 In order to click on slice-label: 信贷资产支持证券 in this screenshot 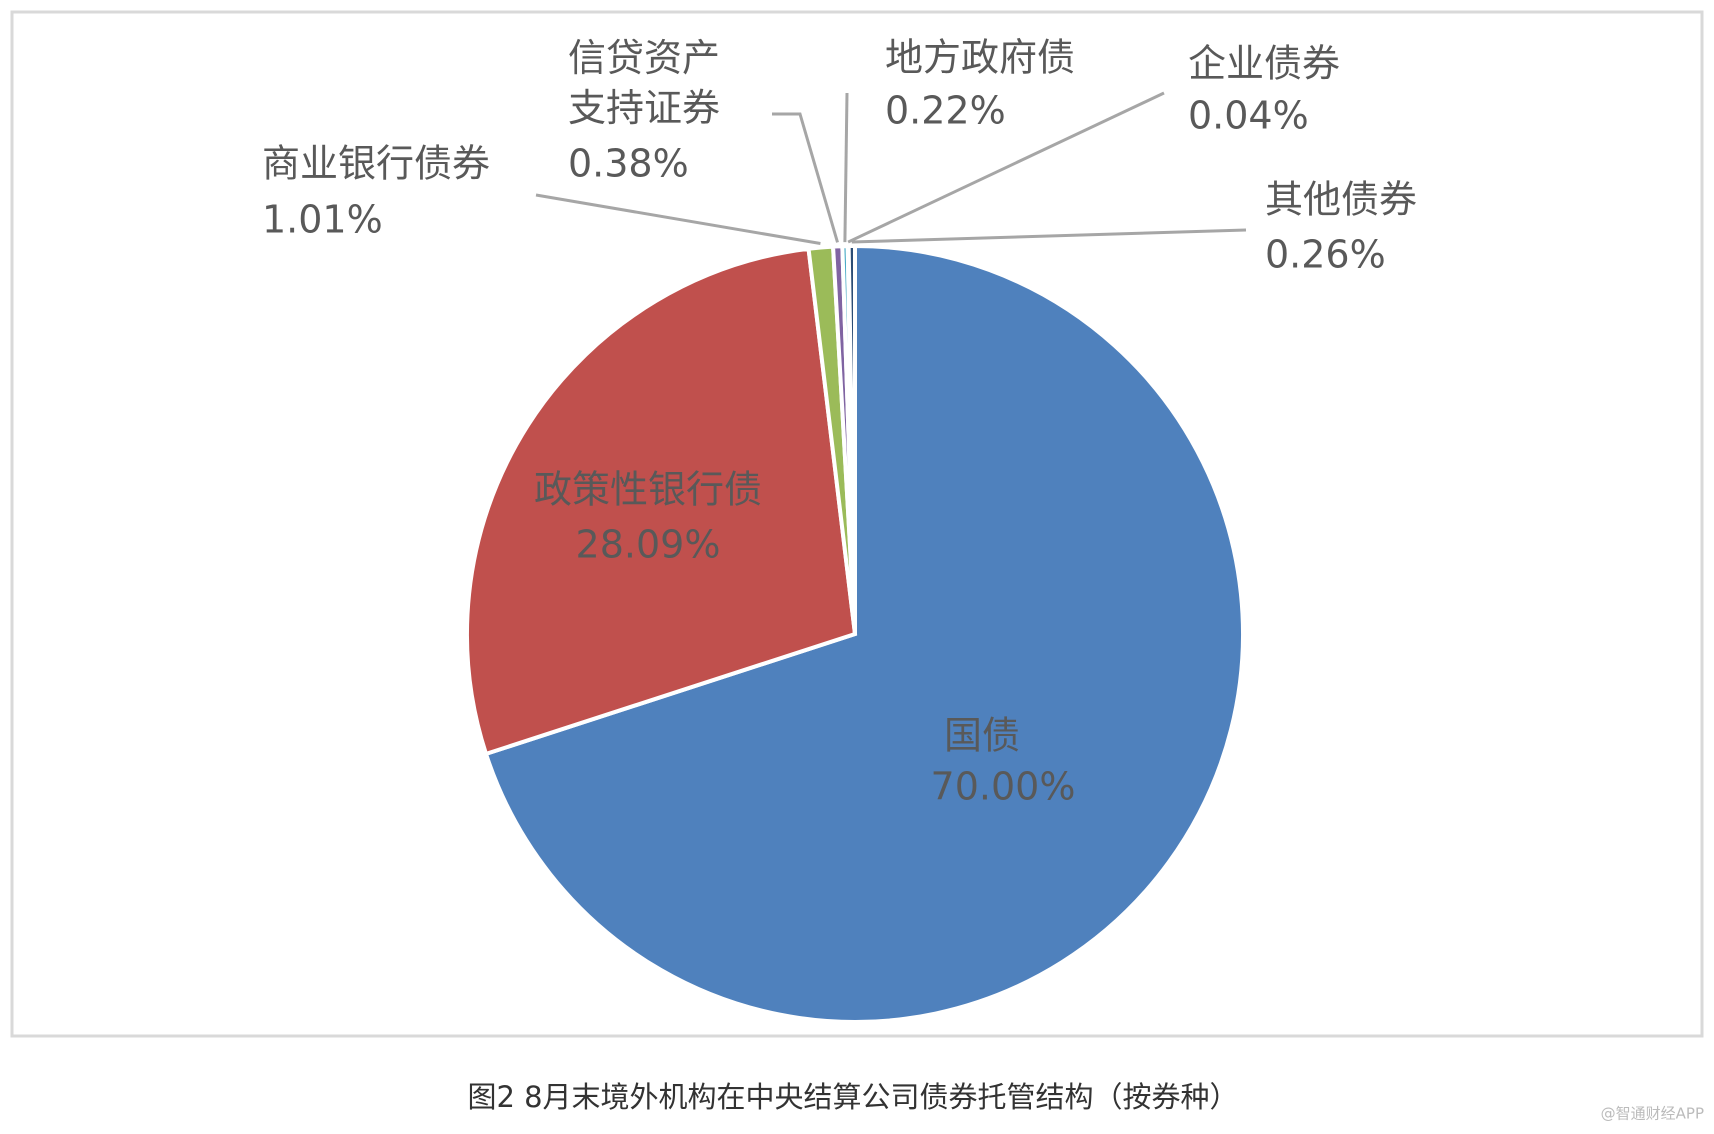, I will do `click(644, 83)`.